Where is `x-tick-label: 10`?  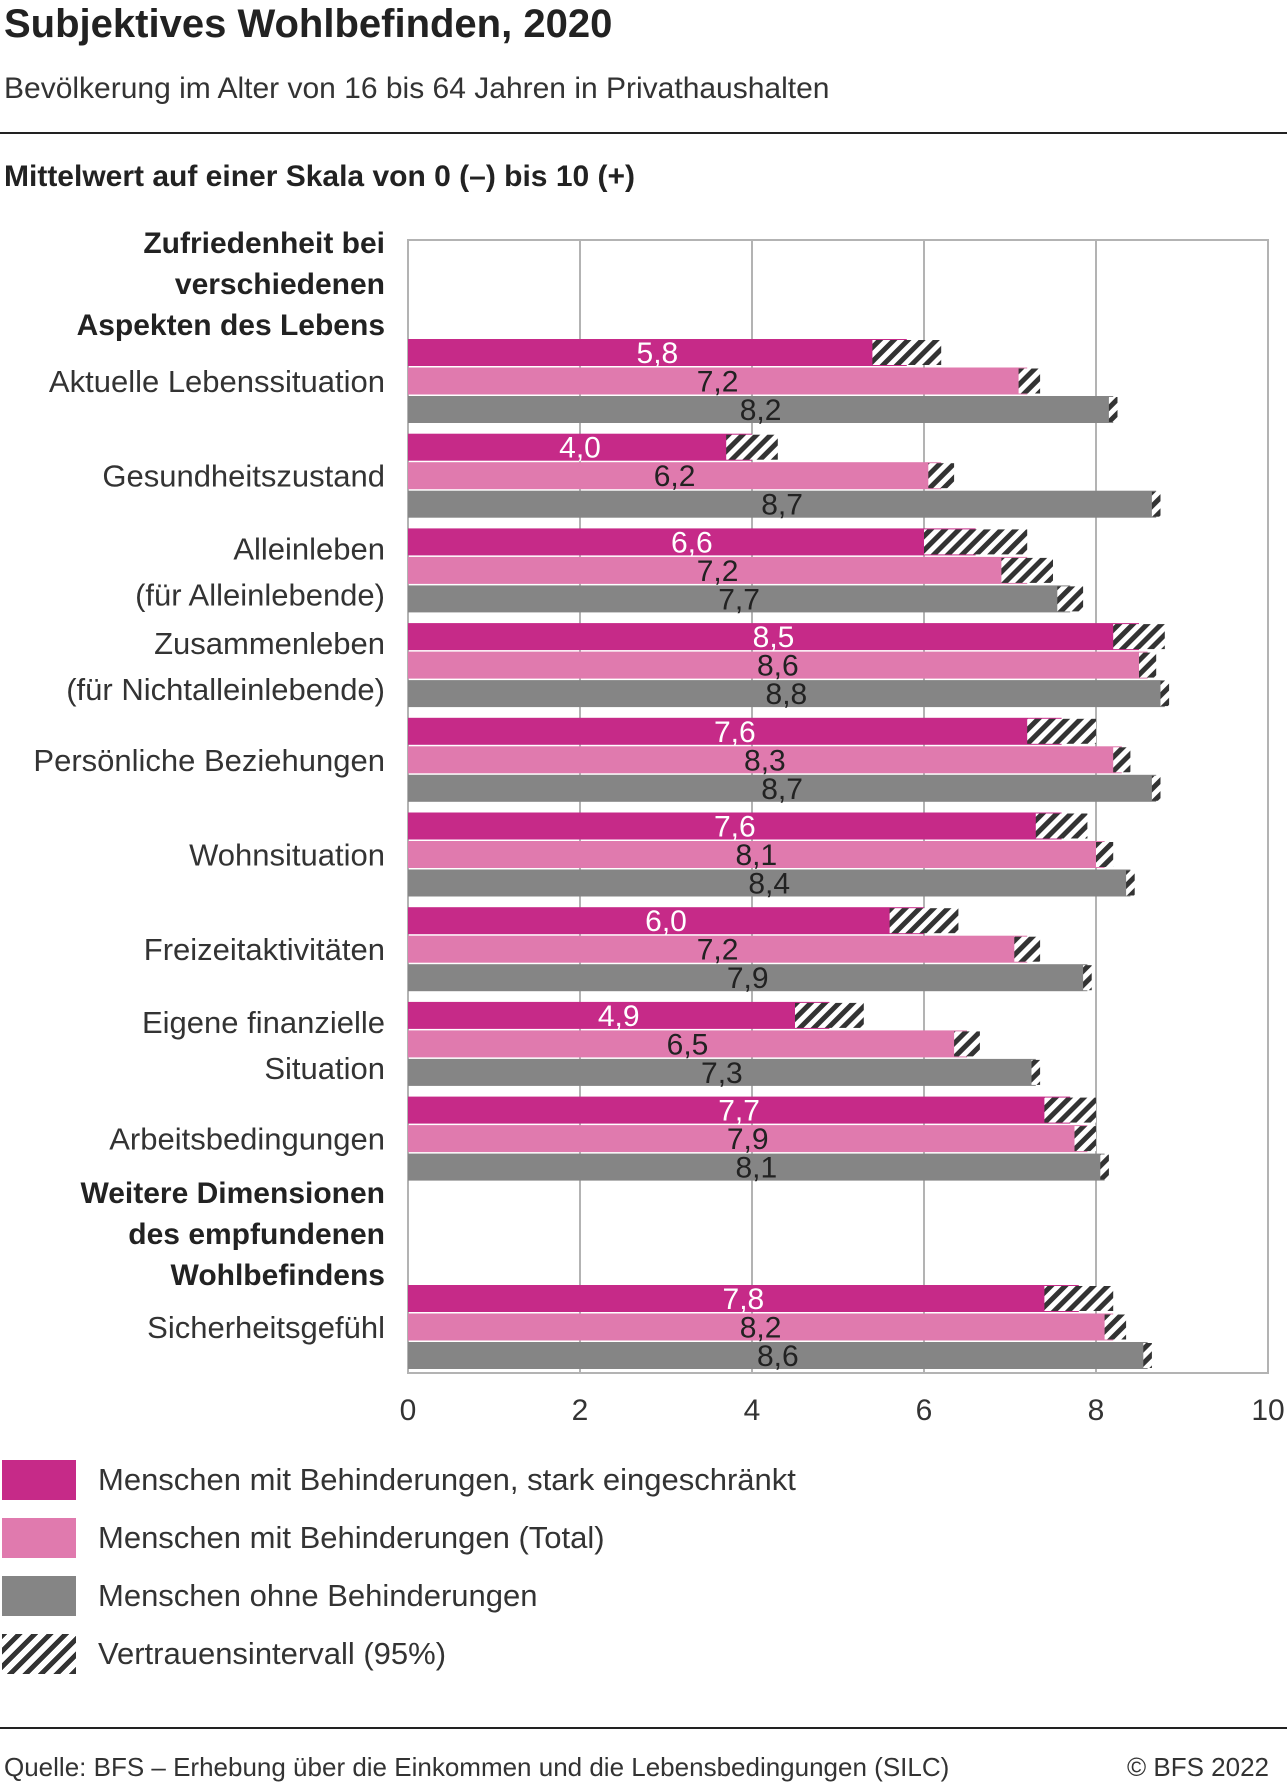
x-tick-label: 10 is located at coordinates (1267, 1410).